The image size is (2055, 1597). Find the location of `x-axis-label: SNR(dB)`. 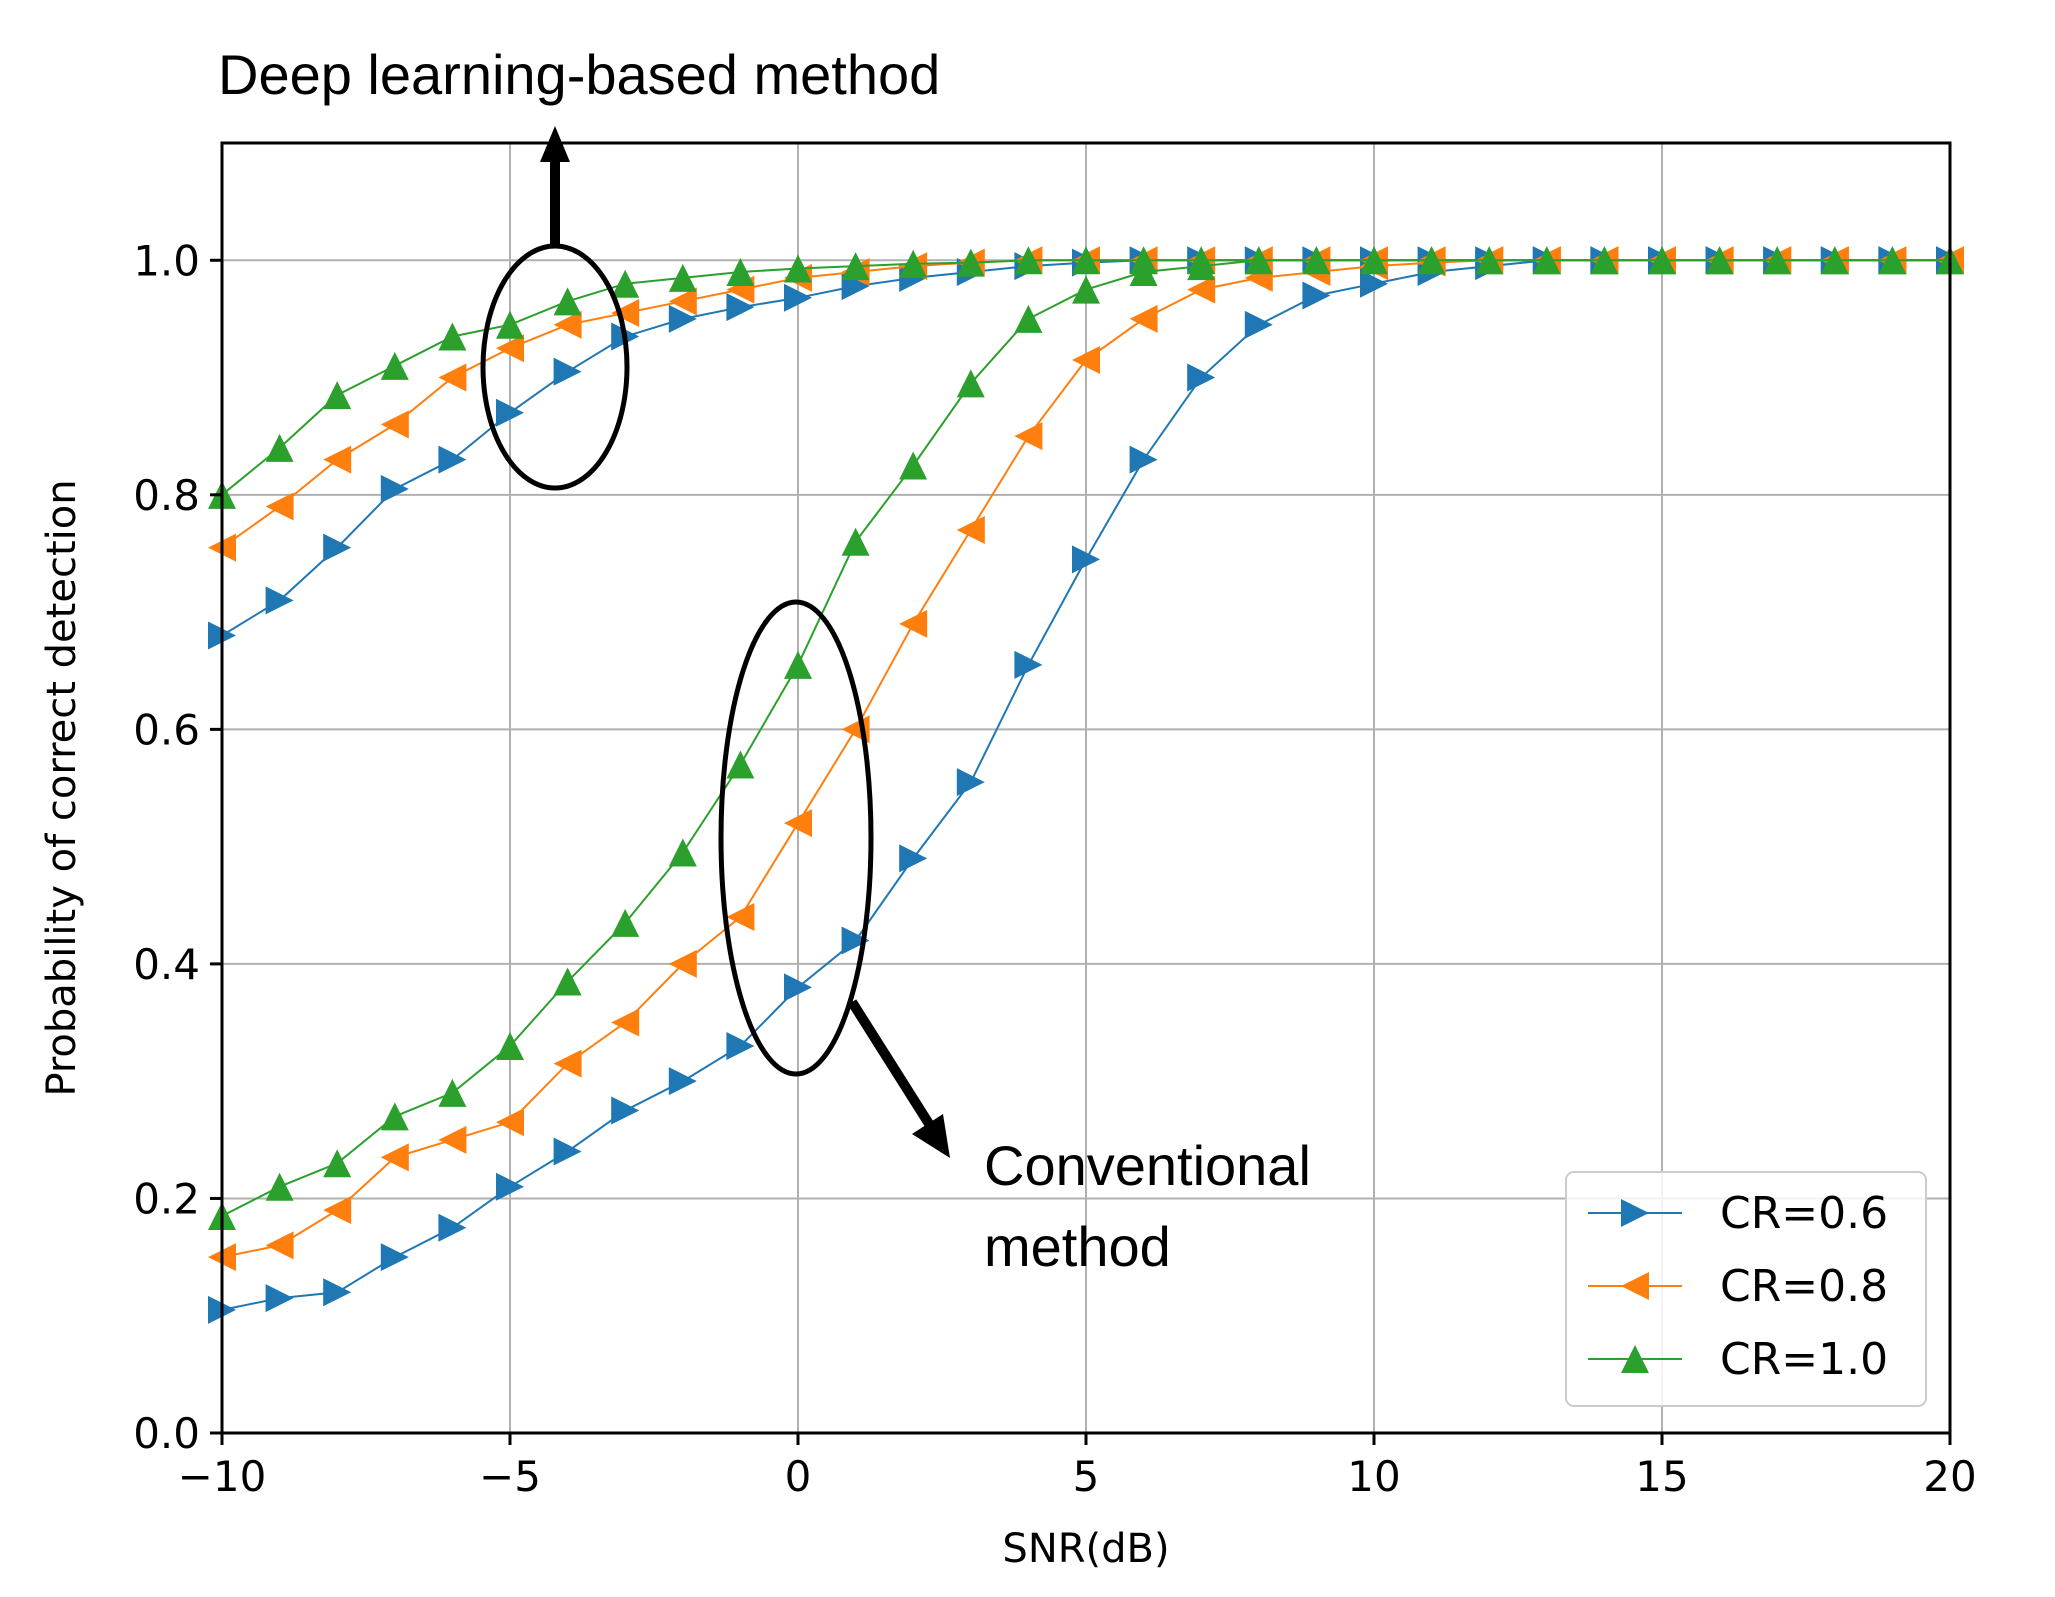

x-axis-label: SNR(dB) is located at coordinates (1085, 1549).